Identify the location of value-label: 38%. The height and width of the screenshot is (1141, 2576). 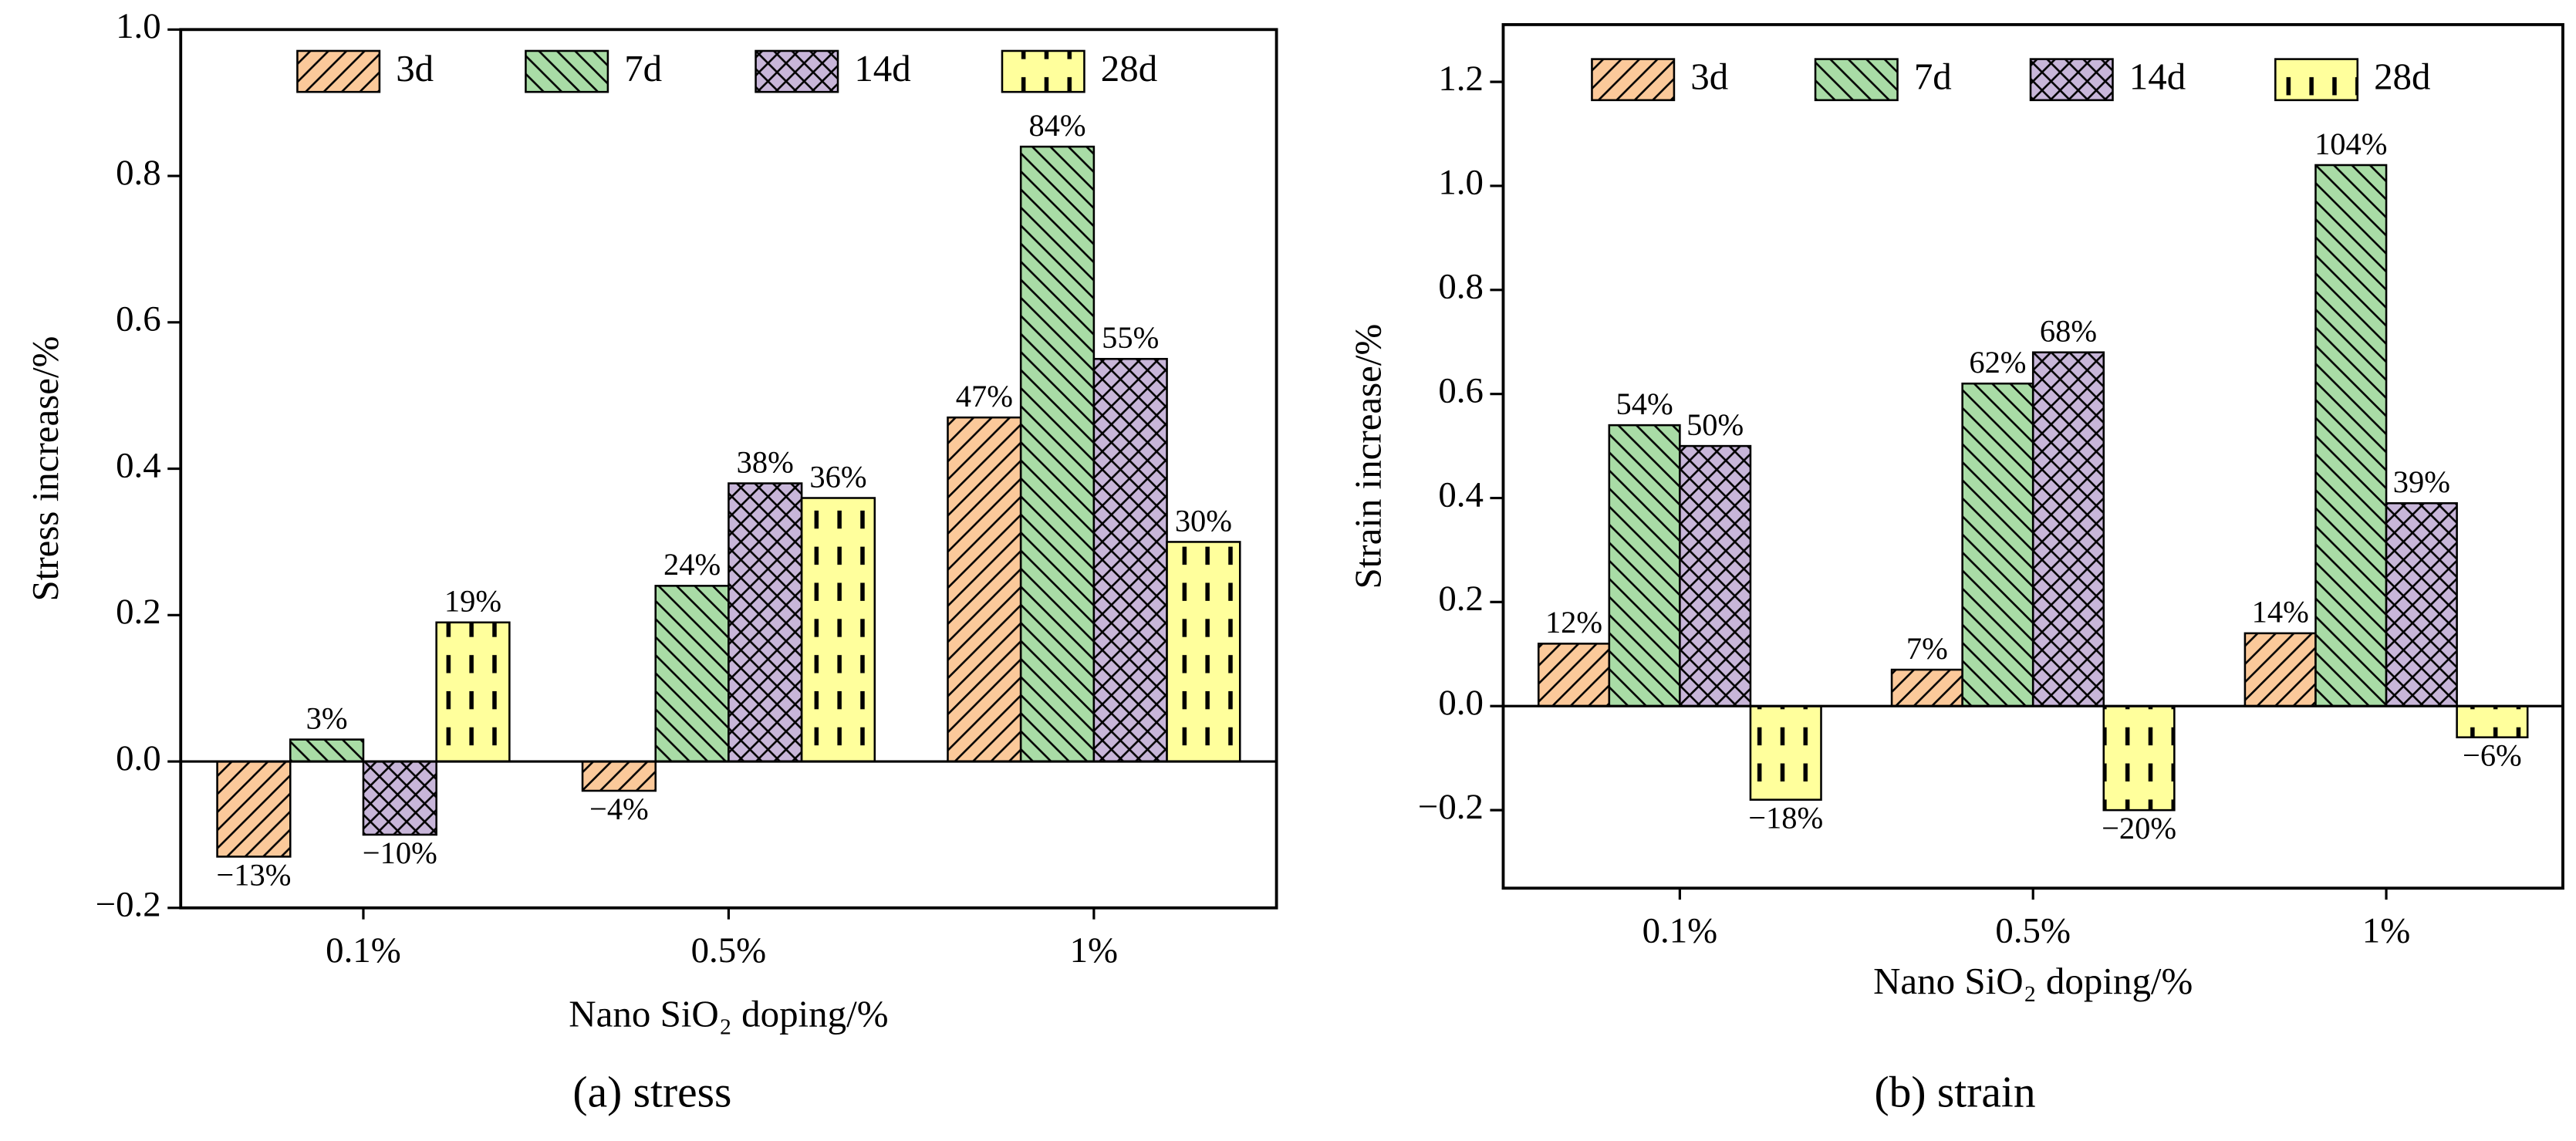
(766, 461).